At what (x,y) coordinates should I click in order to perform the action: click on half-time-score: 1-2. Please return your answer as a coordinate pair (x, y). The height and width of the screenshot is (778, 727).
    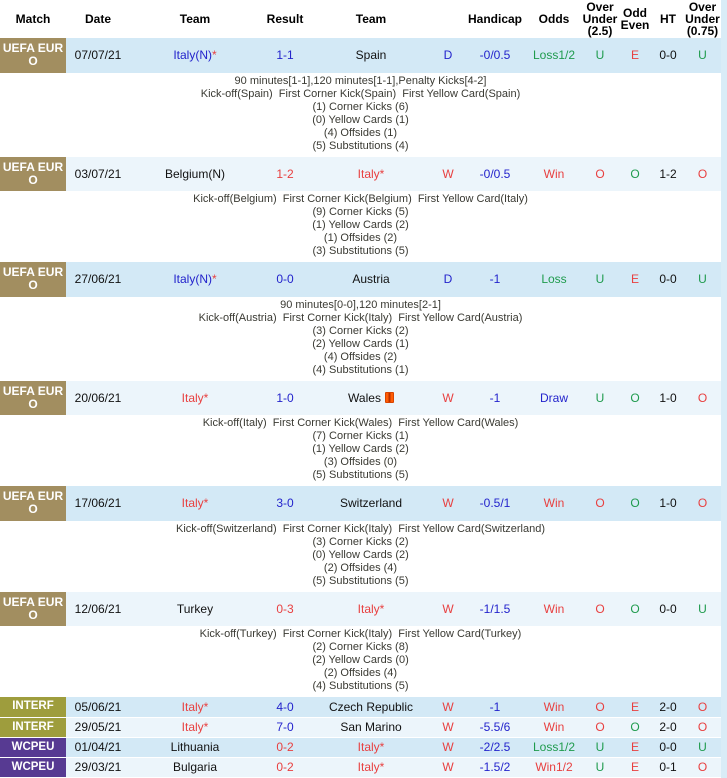
    Looking at the image, I should click on (668, 174).